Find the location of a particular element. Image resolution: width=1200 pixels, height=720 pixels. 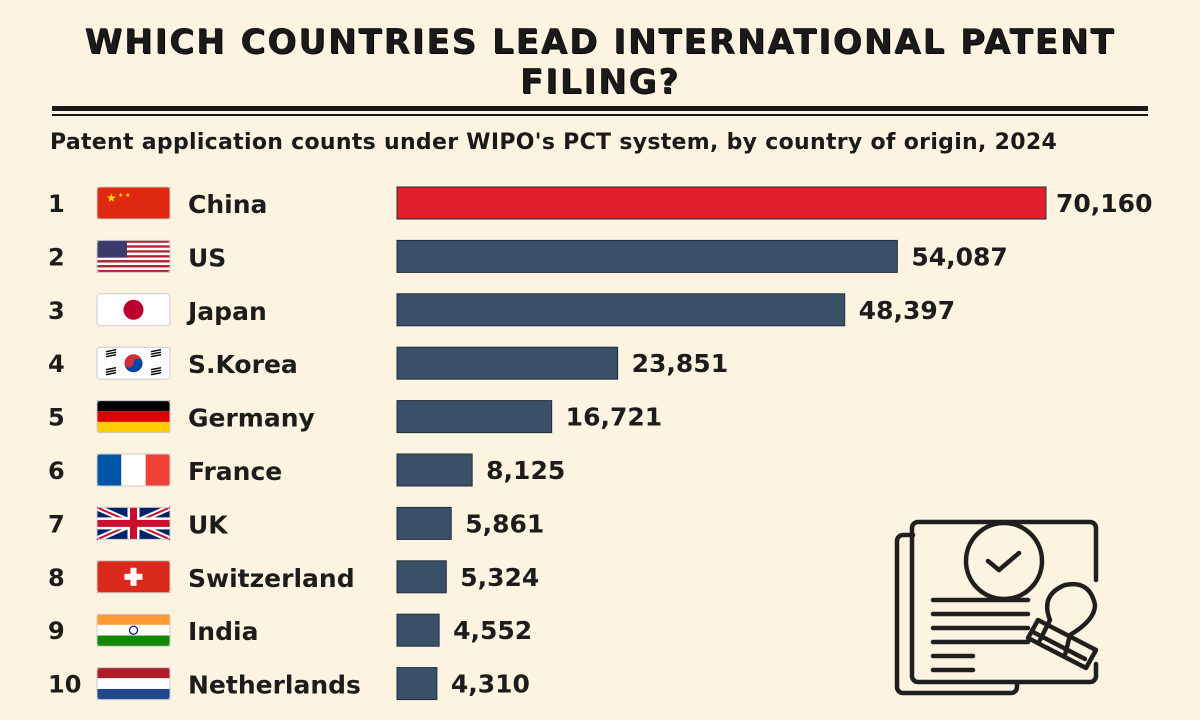

flag-gb-icon is located at coordinates (133, 523).